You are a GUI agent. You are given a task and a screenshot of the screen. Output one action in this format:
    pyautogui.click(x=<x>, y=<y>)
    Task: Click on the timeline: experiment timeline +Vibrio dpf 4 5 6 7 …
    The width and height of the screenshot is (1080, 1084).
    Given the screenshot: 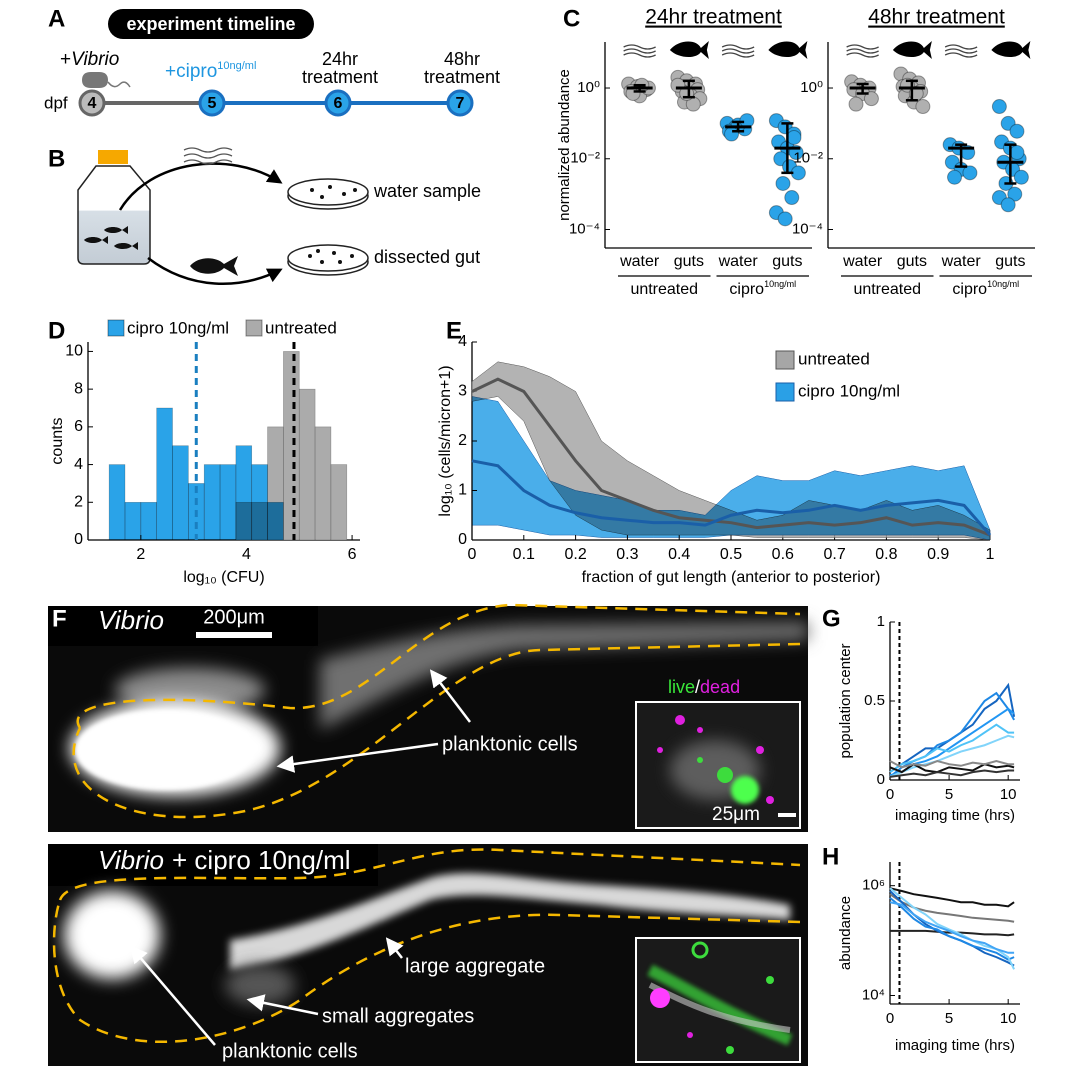 What is the action you would take?
    pyautogui.click(x=272, y=63)
    